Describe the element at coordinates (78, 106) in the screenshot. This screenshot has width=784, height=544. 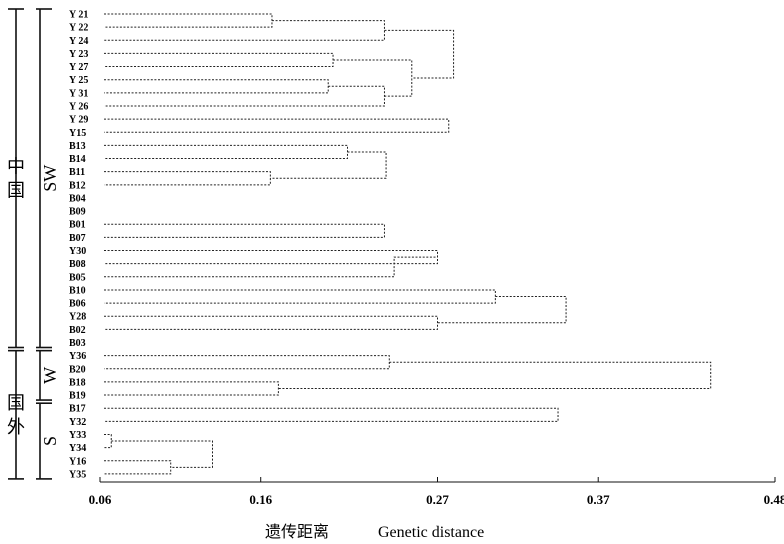
I see `leaf-label: Y 26` at that location.